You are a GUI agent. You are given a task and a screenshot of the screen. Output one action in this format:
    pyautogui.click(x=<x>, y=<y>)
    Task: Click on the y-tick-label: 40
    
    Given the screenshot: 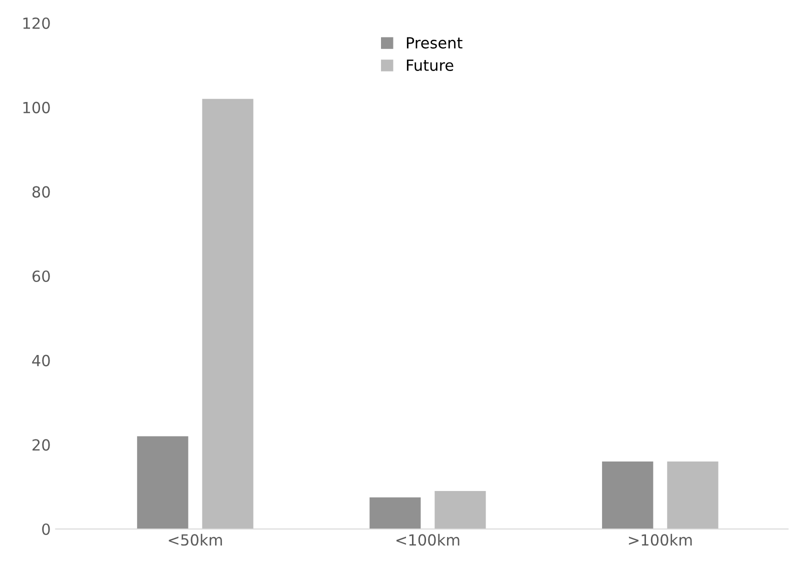 What is the action you would take?
    pyautogui.click(x=41, y=360)
    